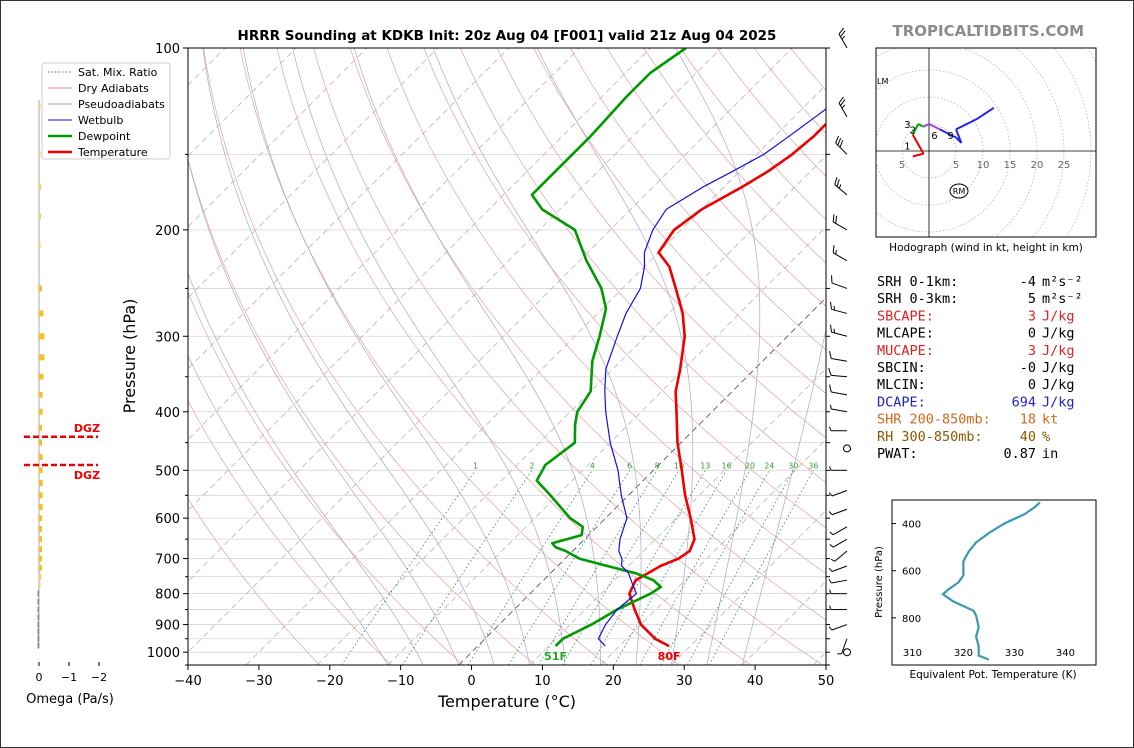 The image size is (1134, 748). Describe the element at coordinates (87, 428) in the screenshot. I see `dgz-label: DGZ` at that location.